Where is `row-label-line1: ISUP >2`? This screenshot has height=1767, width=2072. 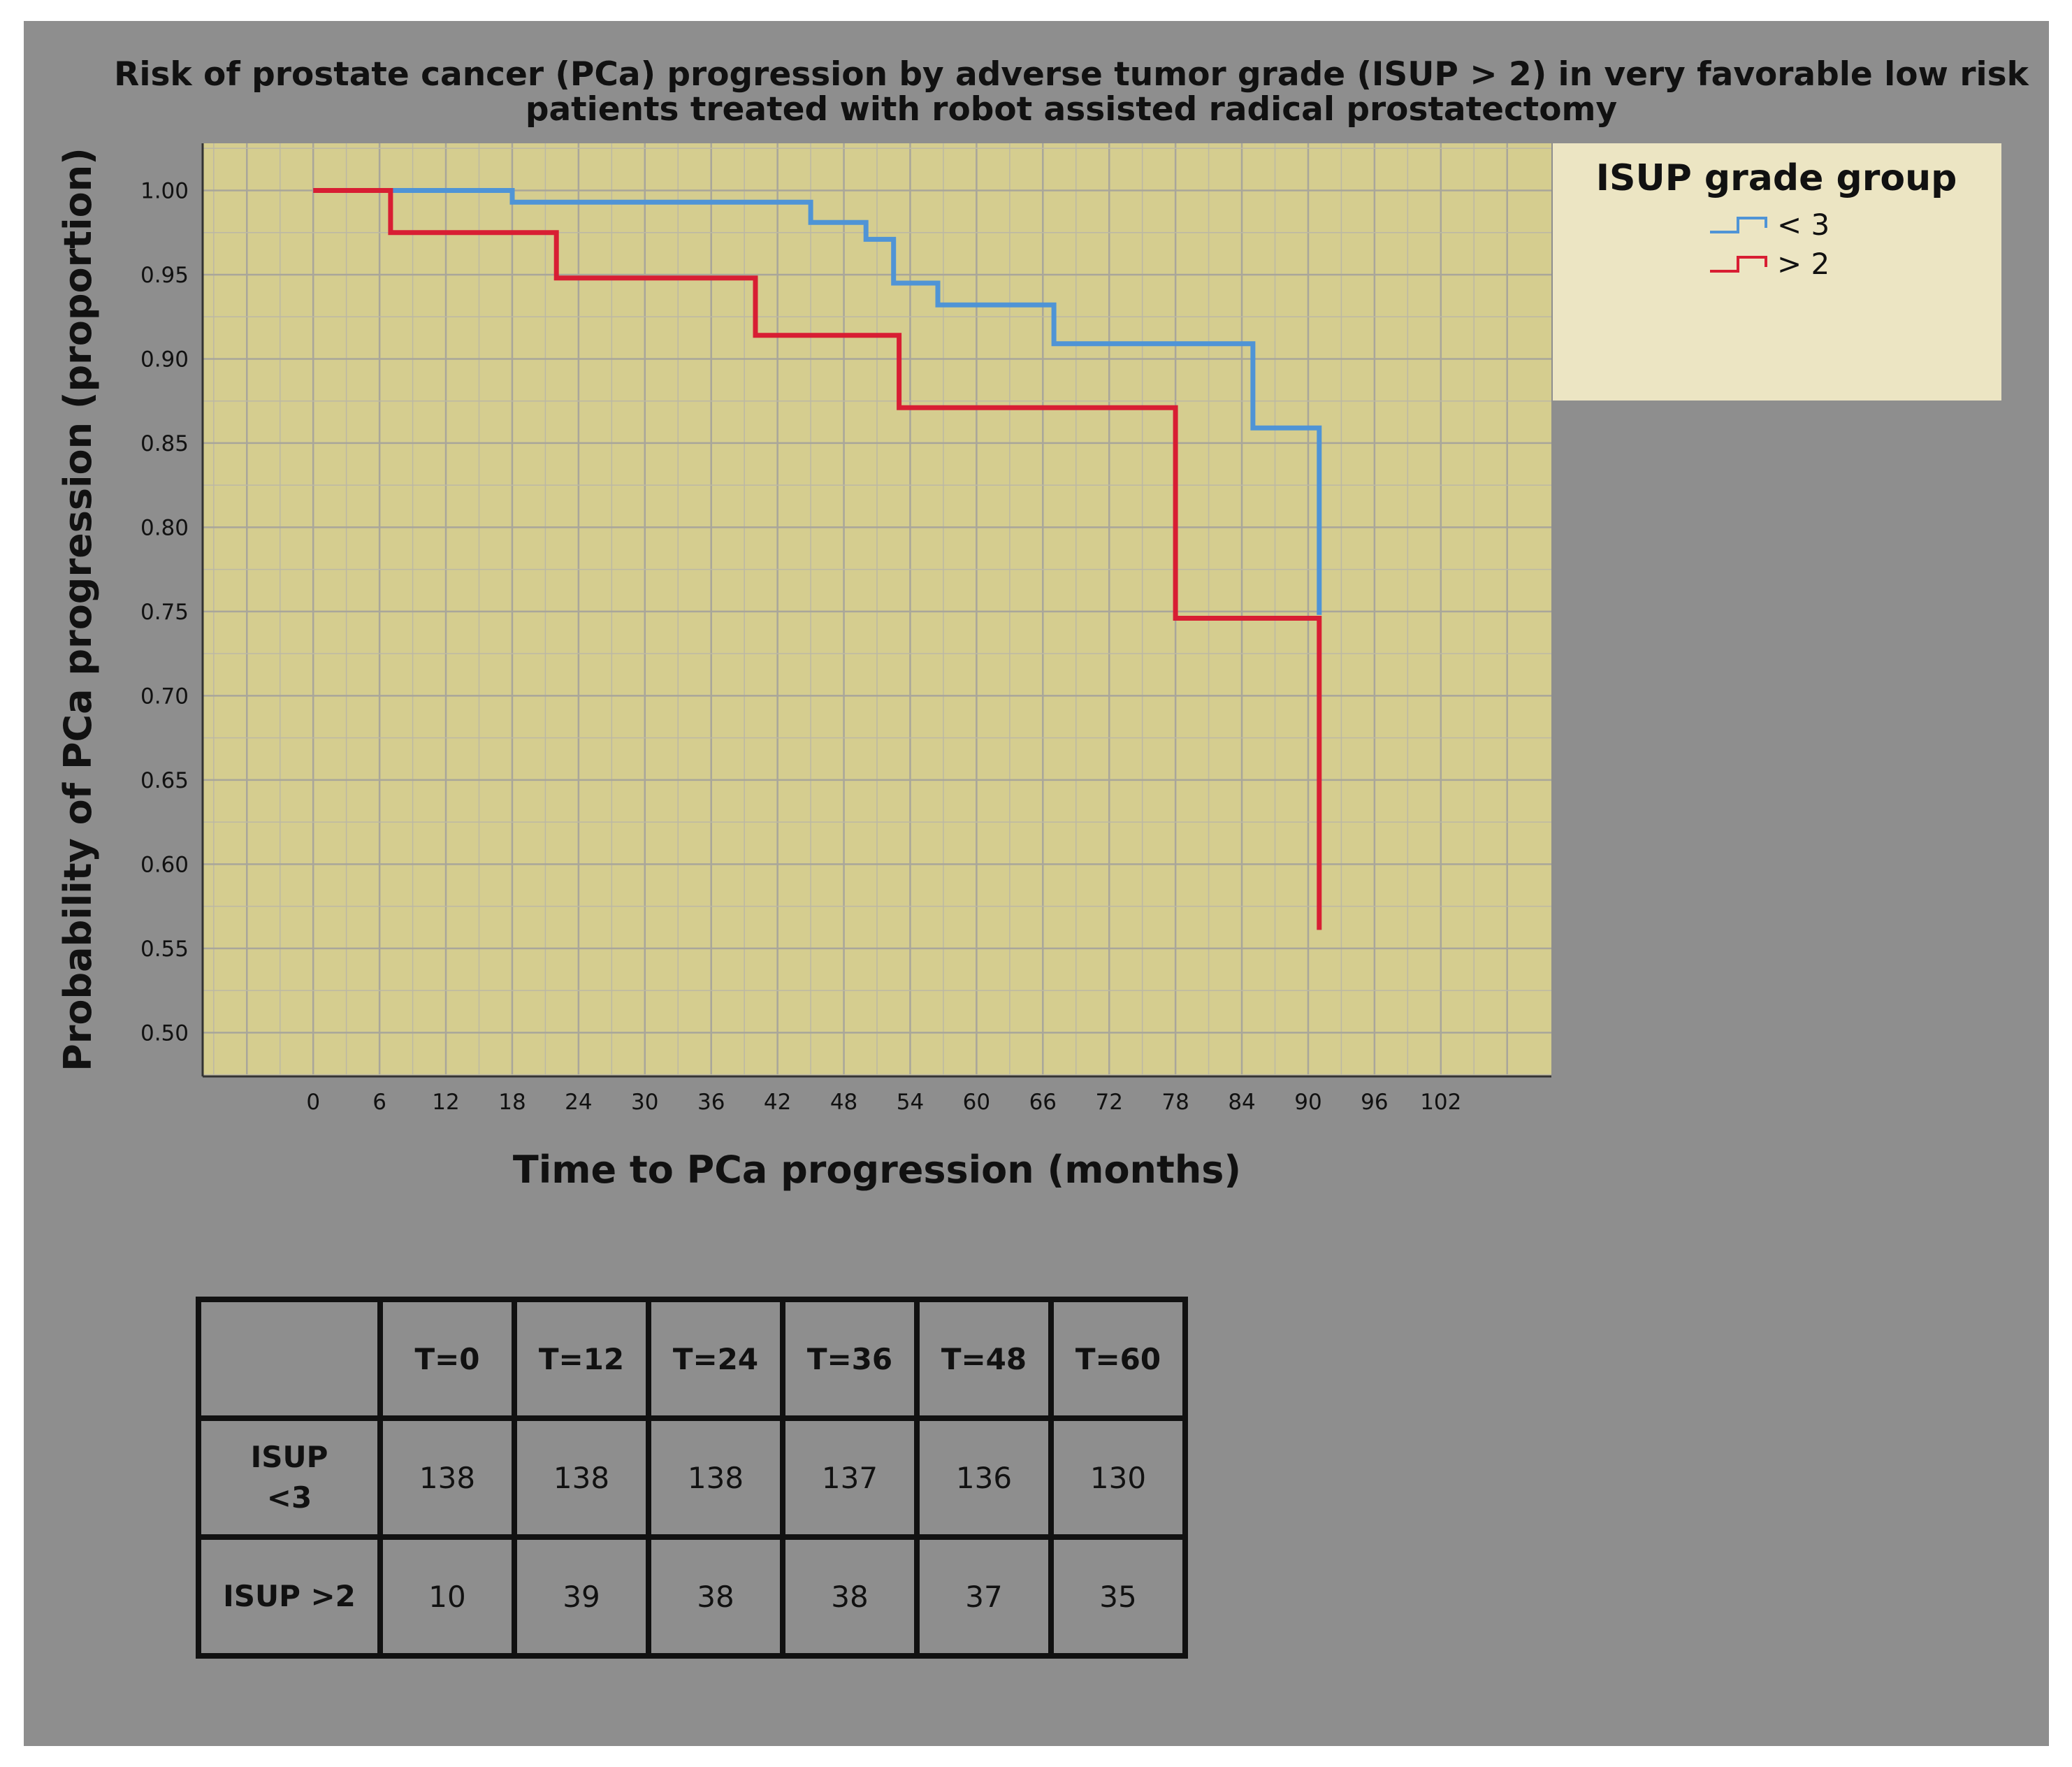 row-label-line1: ISUP >2 is located at coordinates (289, 1596).